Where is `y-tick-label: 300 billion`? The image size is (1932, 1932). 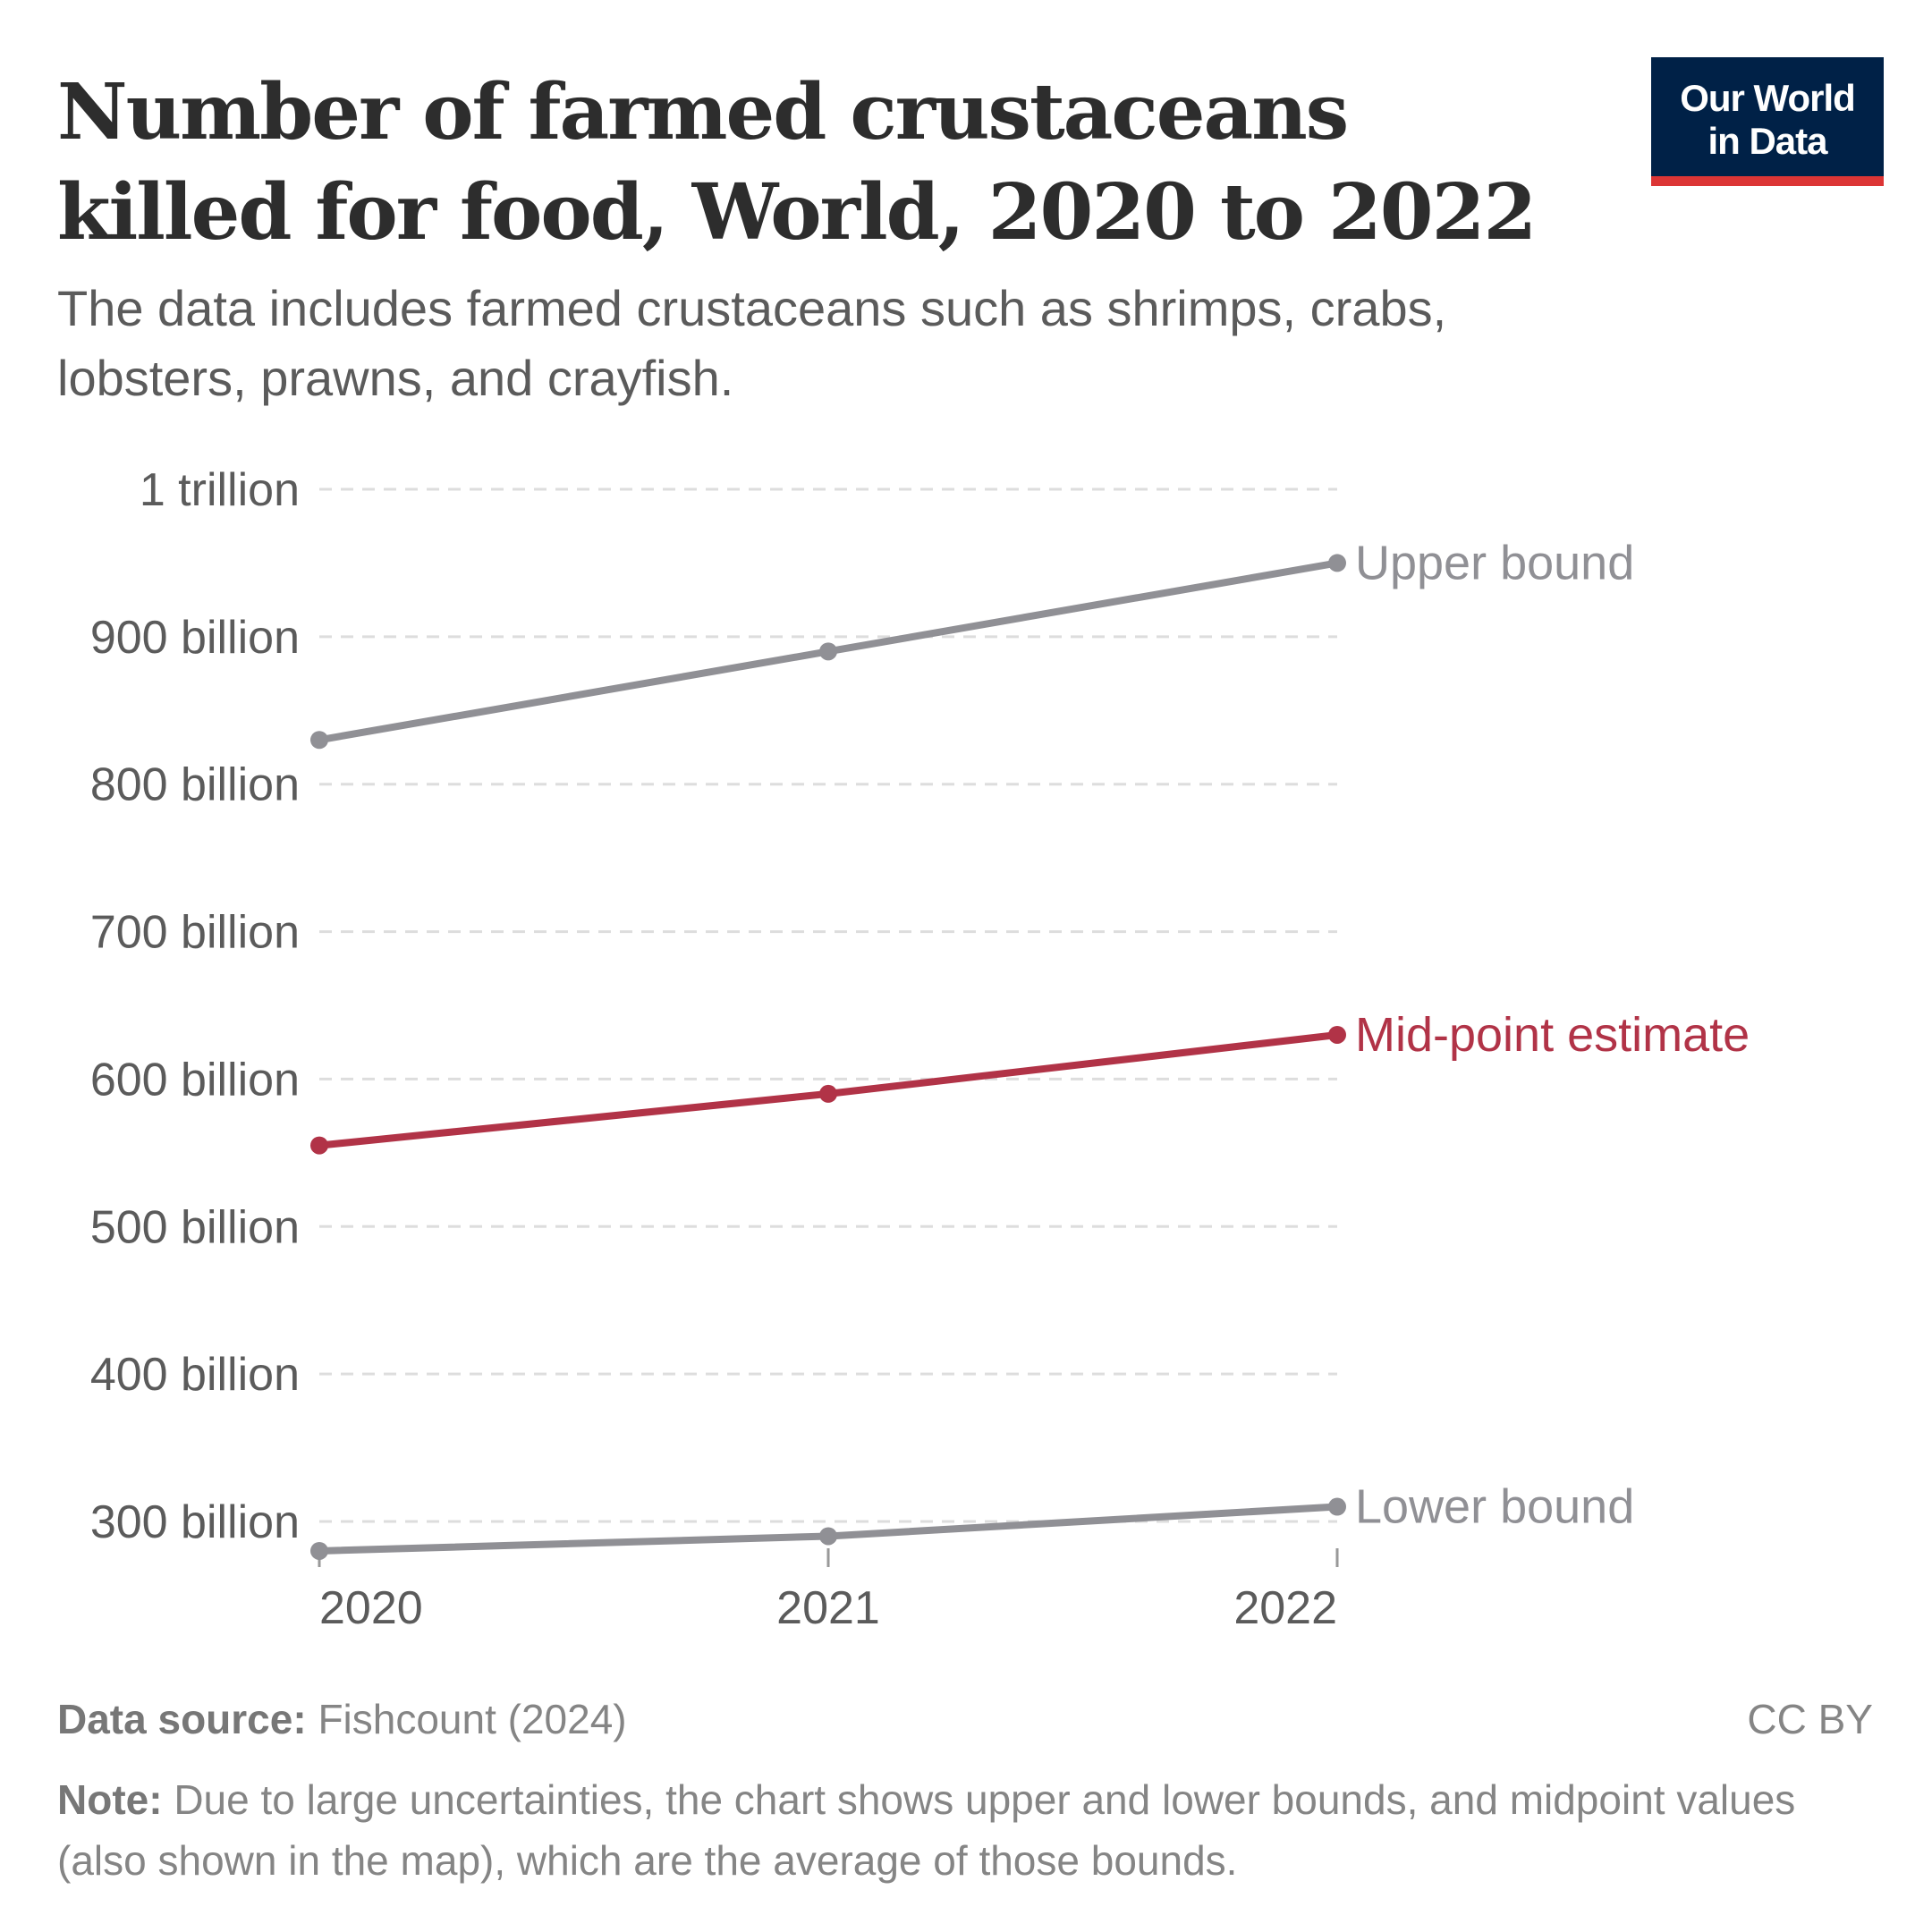
y-tick-label: 300 billion is located at coordinates (195, 1522).